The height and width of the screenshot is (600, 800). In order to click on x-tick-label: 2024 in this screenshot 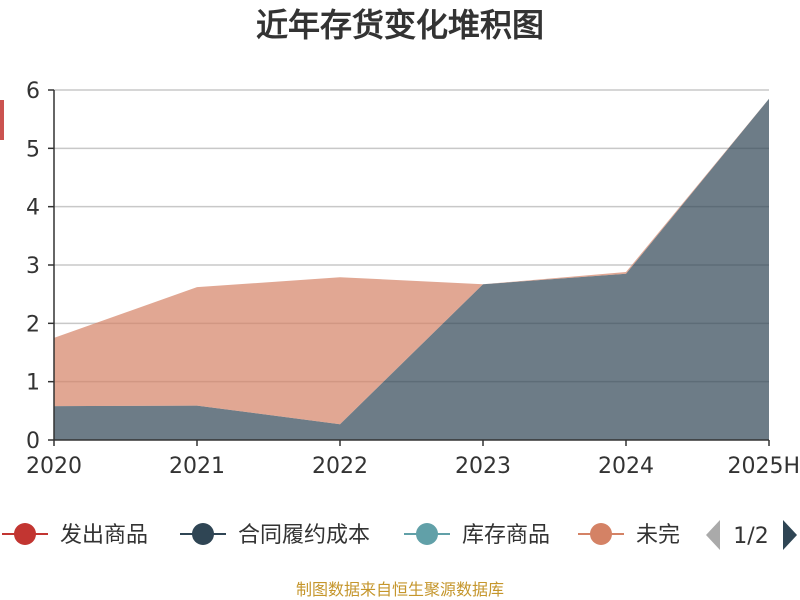, I will do `click(626, 466)`.